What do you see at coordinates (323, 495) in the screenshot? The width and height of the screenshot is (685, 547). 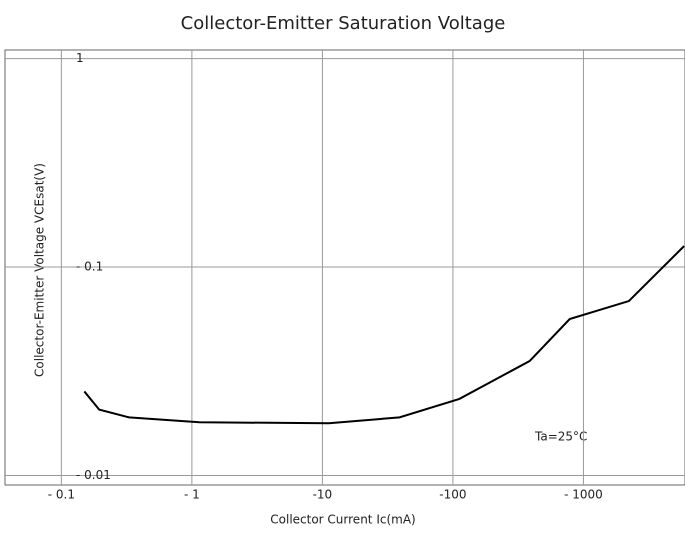 I see `x-tick-label: -10` at bounding box center [323, 495].